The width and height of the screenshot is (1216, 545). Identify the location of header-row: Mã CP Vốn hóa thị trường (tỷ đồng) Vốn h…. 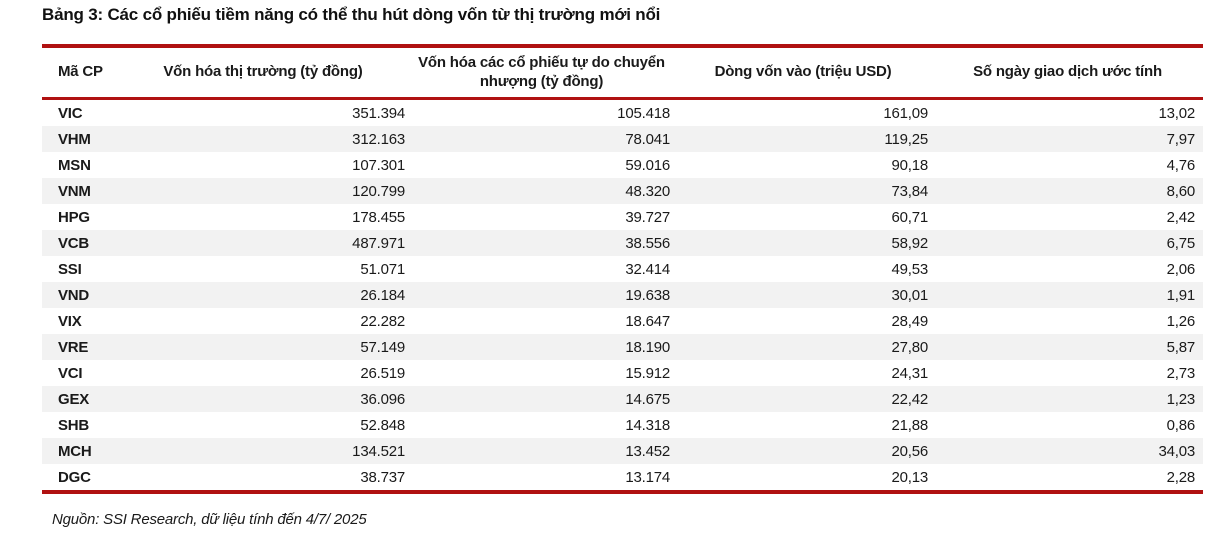
(622, 73).